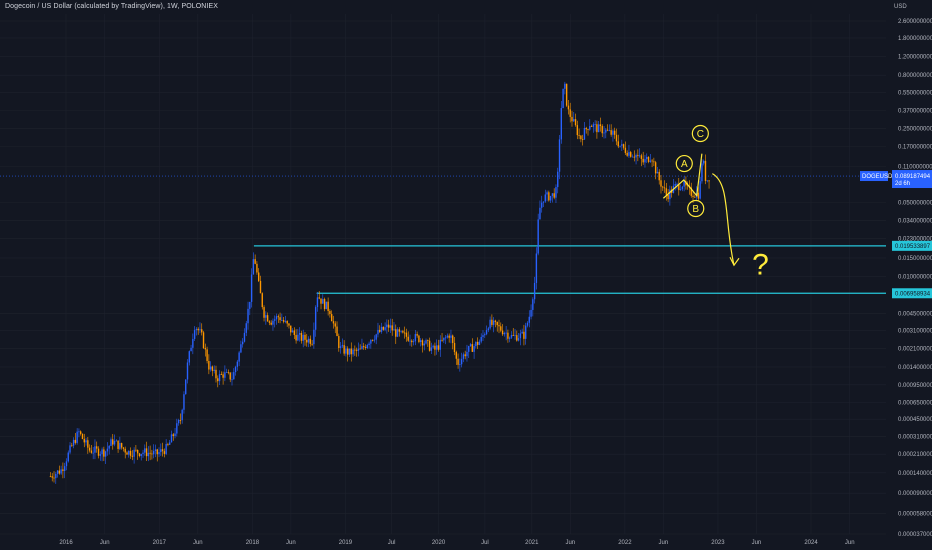 This screenshot has width=932, height=550. I want to click on y-tick-label: 0.110000000, so click(915, 167).